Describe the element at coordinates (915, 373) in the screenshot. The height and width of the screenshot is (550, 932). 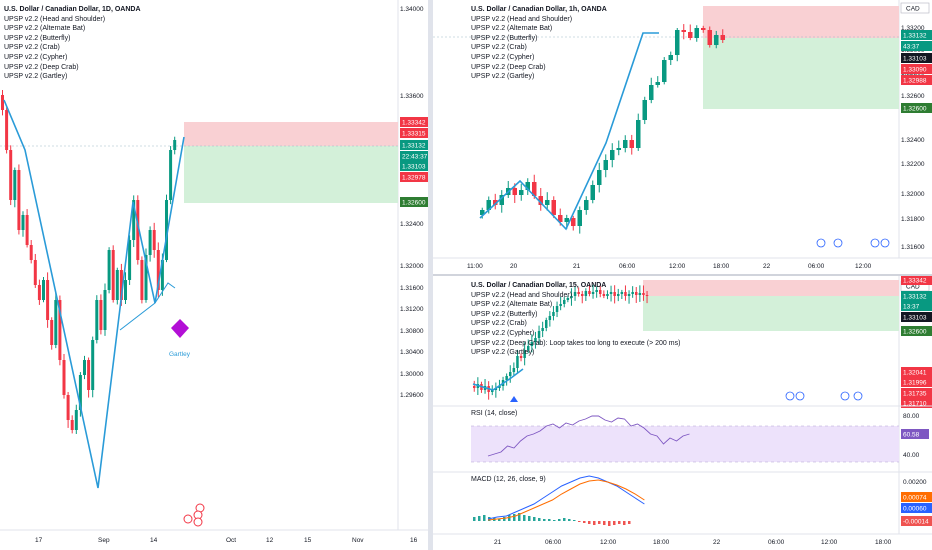
I see `br-tag-t5: 1.32041` at that location.